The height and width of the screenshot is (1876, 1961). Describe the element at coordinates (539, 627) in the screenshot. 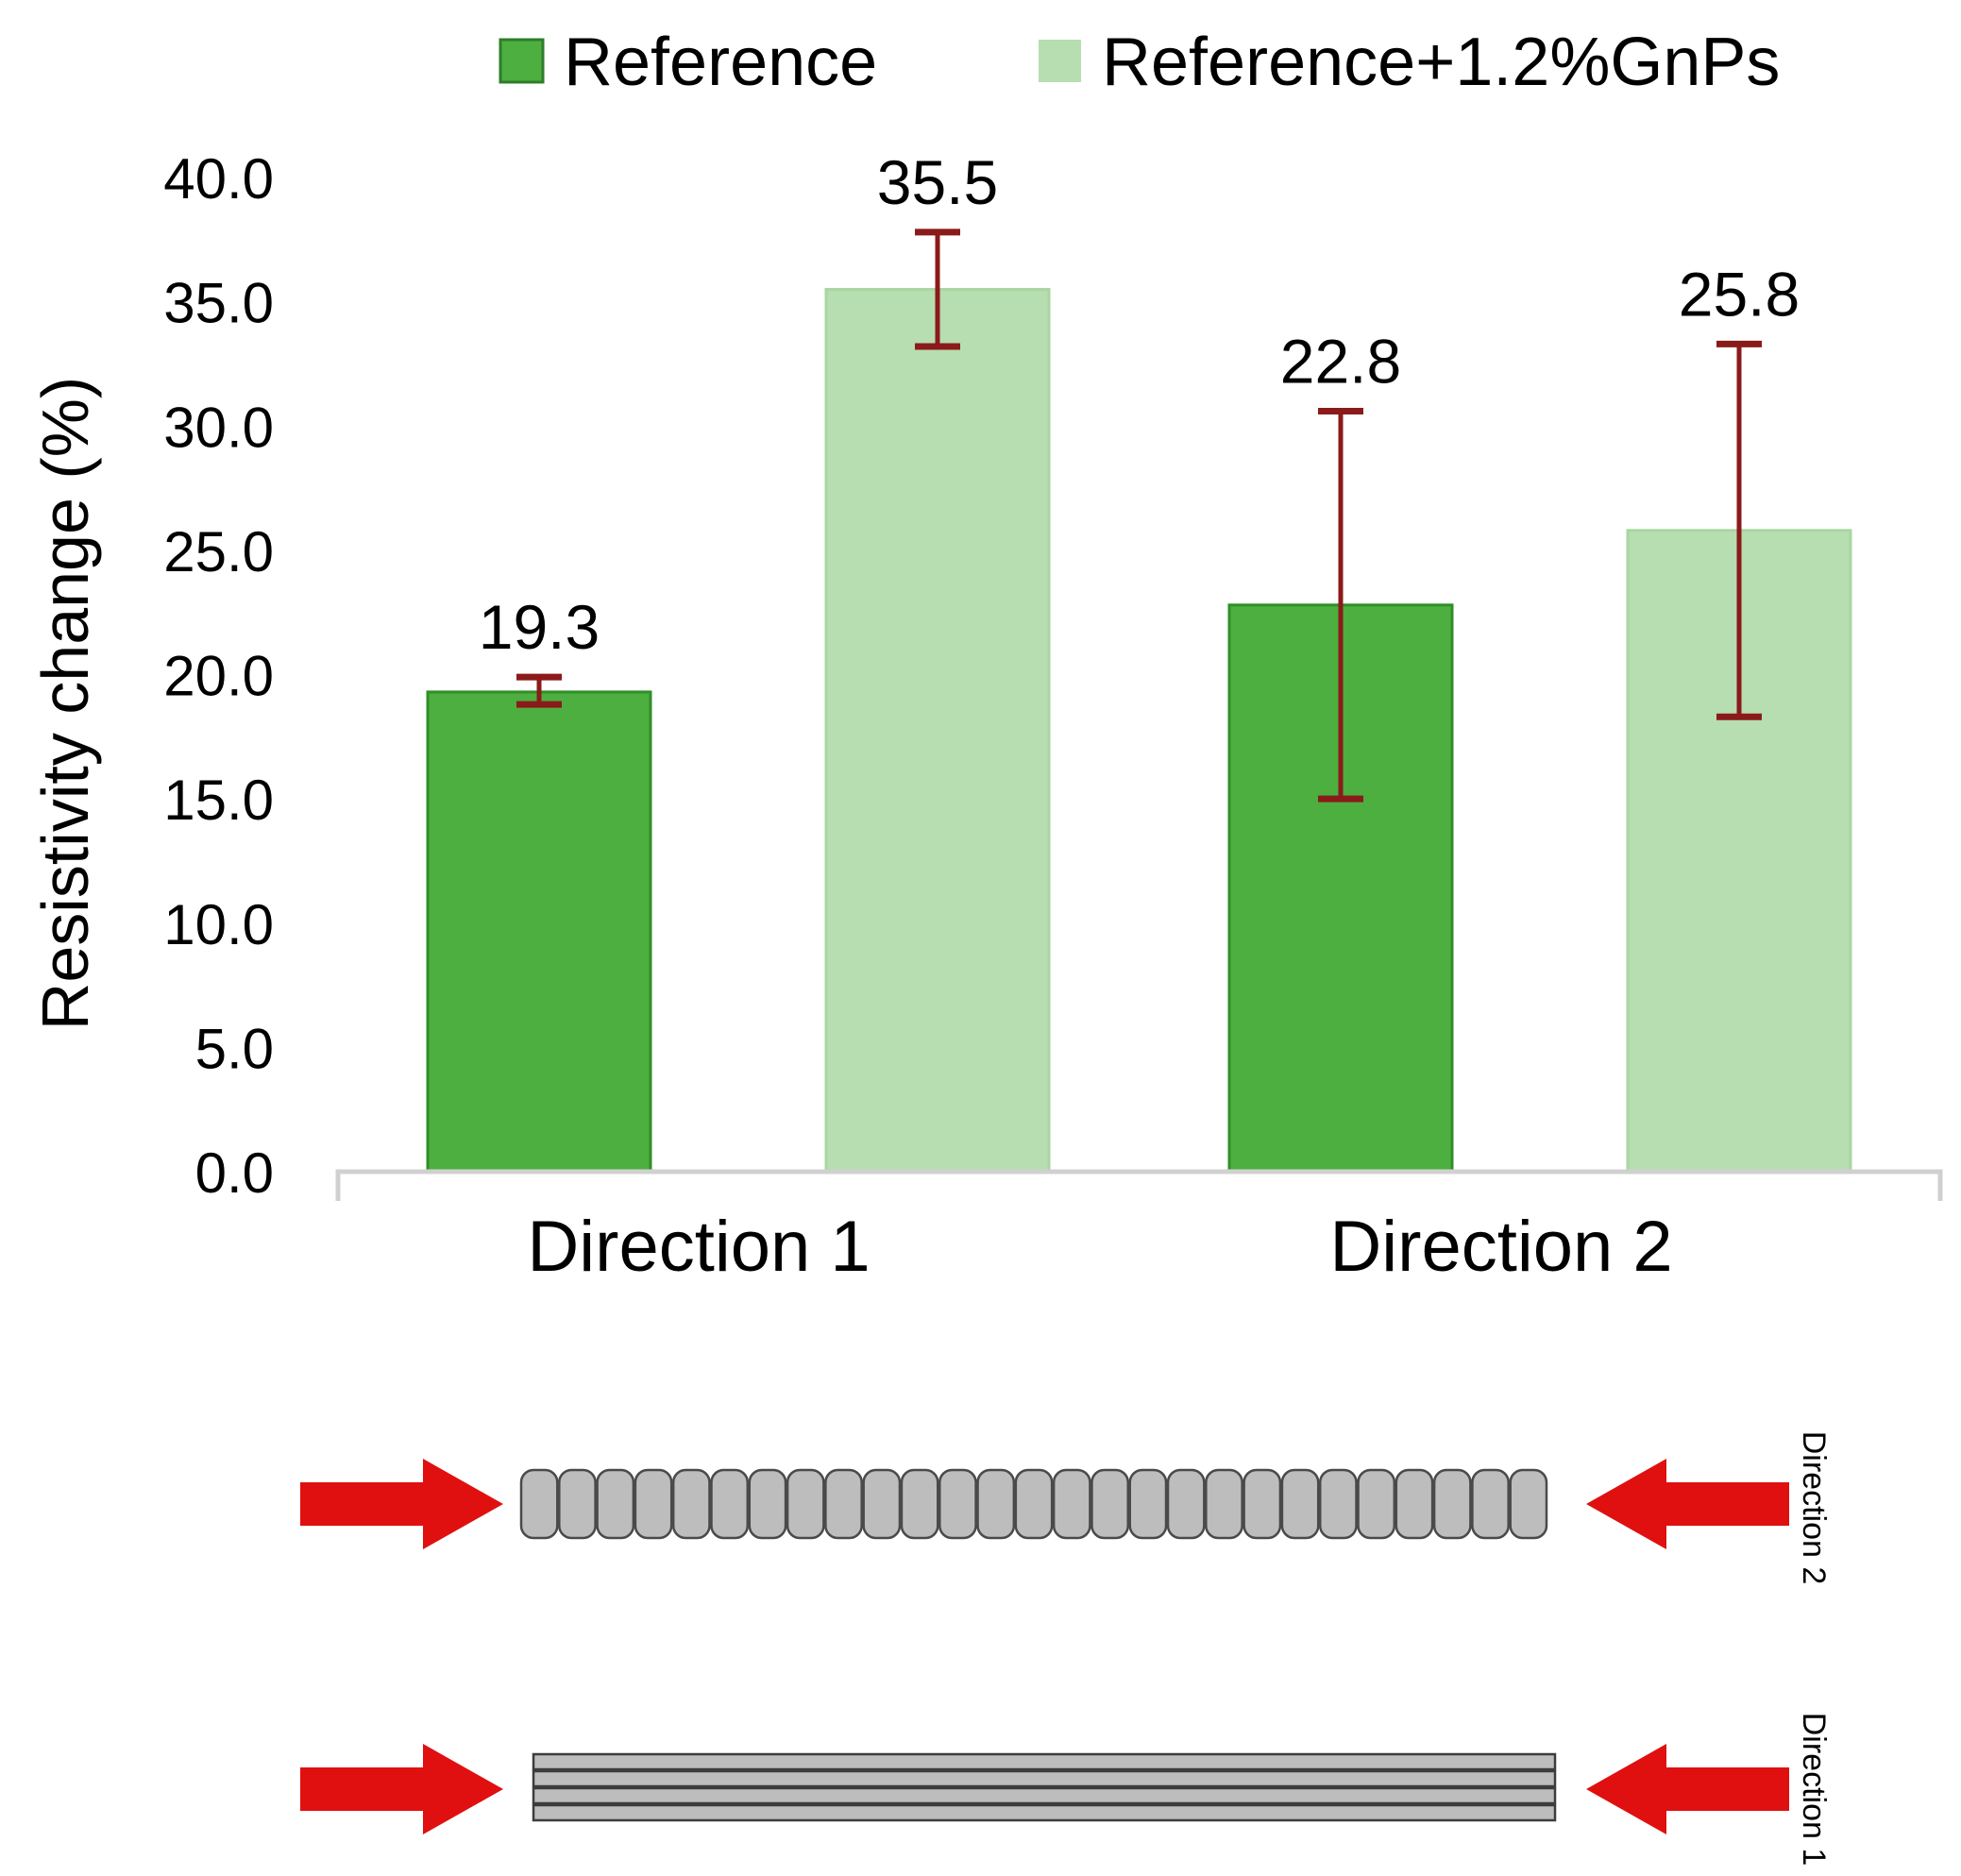

I see `data-label: 19.3` at that location.